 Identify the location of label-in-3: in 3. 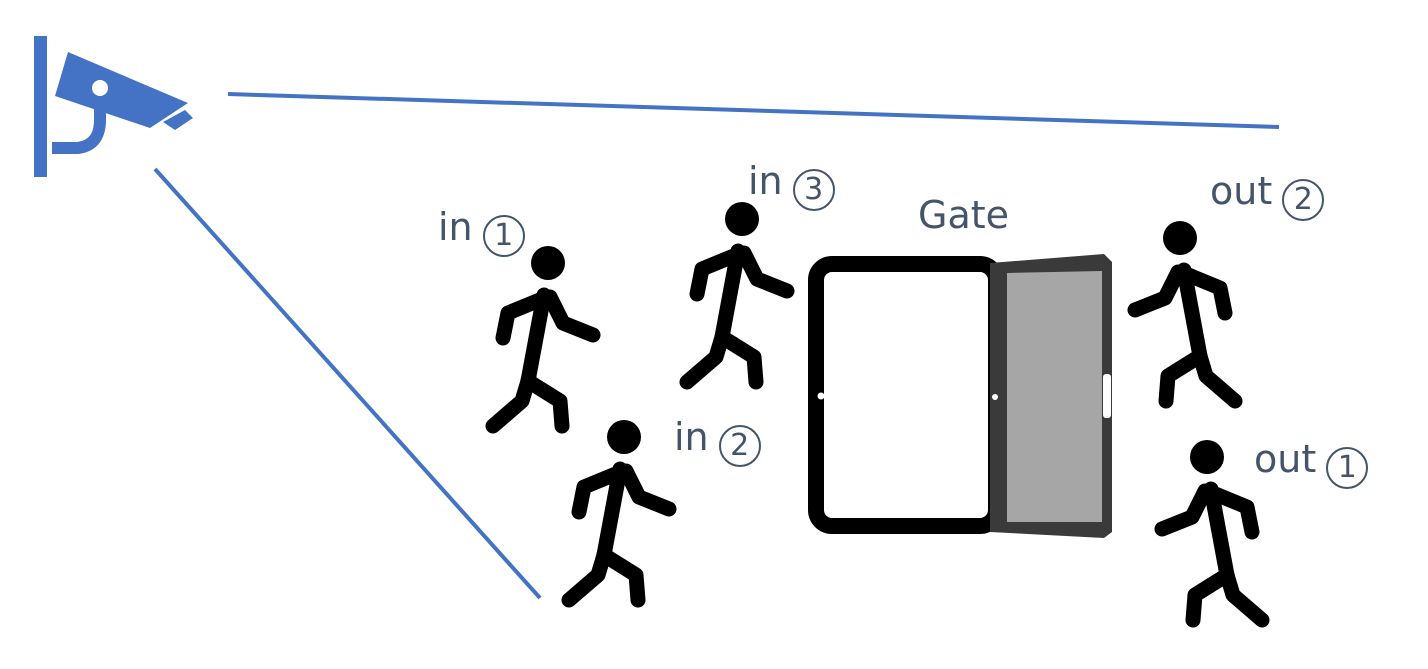
(791, 186).